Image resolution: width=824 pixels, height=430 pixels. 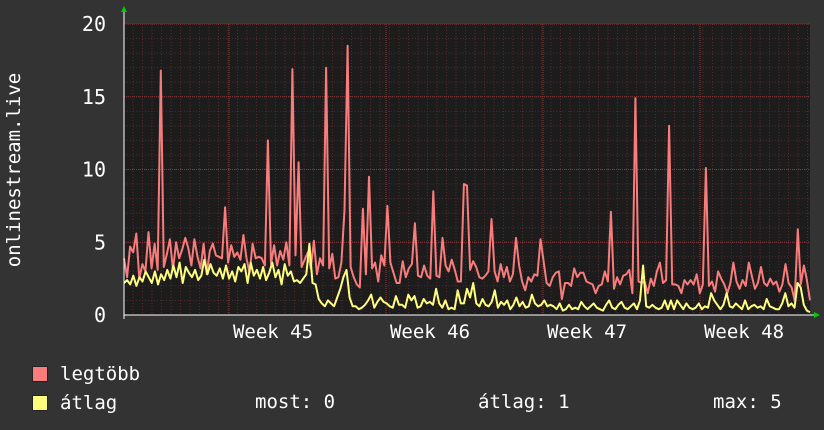 I want to click on stat-max-label: max:, so click(x=736, y=402).